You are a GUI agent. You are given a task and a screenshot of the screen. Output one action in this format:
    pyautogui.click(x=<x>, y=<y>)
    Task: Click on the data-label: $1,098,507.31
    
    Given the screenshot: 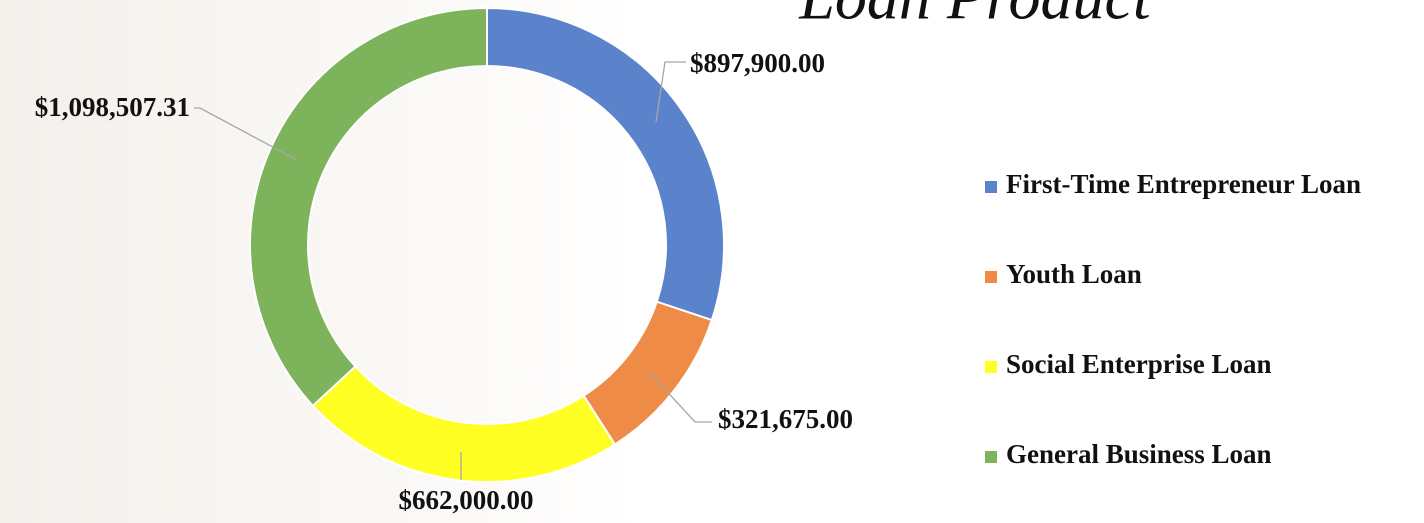 What is the action you would take?
    pyautogui.click(x=112, y=107)
    